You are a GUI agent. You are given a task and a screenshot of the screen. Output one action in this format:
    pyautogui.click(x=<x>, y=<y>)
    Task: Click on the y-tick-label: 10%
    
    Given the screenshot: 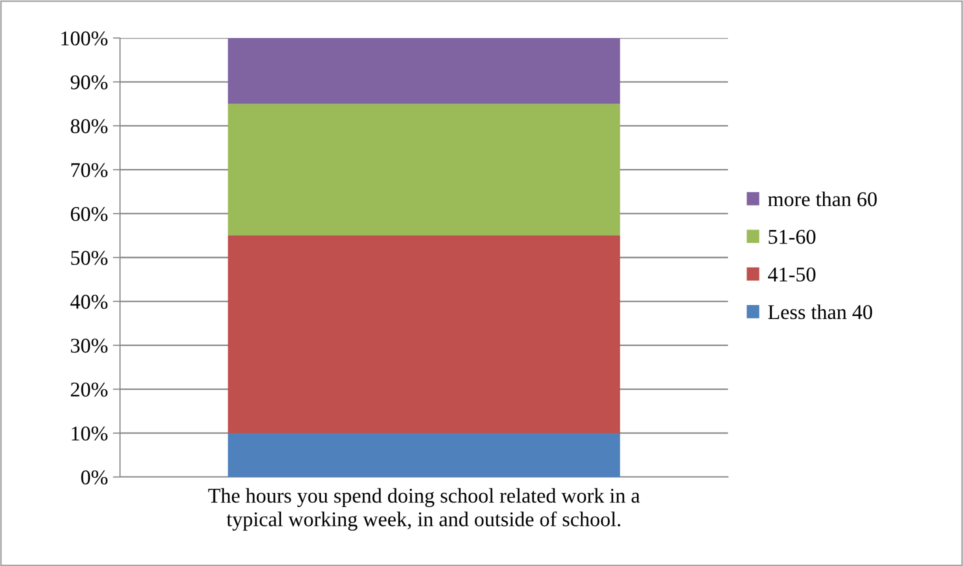 What is the action you would take?
    pyautogui.click(x=90, y=433)
    